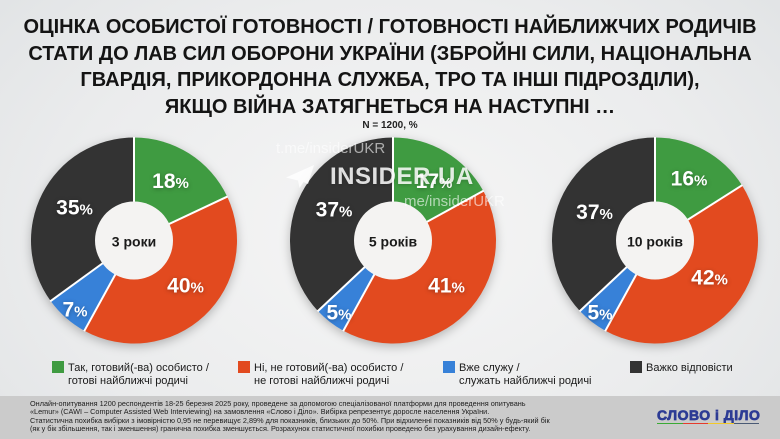  Describe the element at coordinates (393, 242) in the screenshot. I see `svg-text: 5 років` at that location.